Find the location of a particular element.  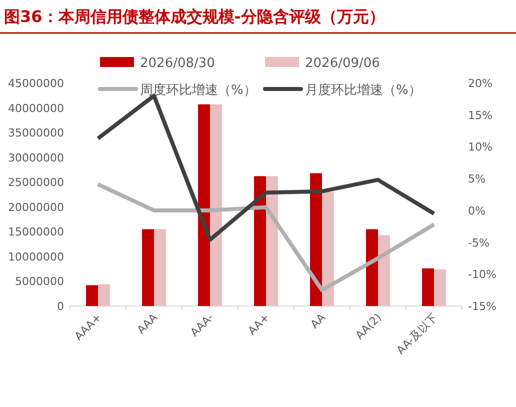

y-tick-label: 40000000 is located at coordinates (36, 108).